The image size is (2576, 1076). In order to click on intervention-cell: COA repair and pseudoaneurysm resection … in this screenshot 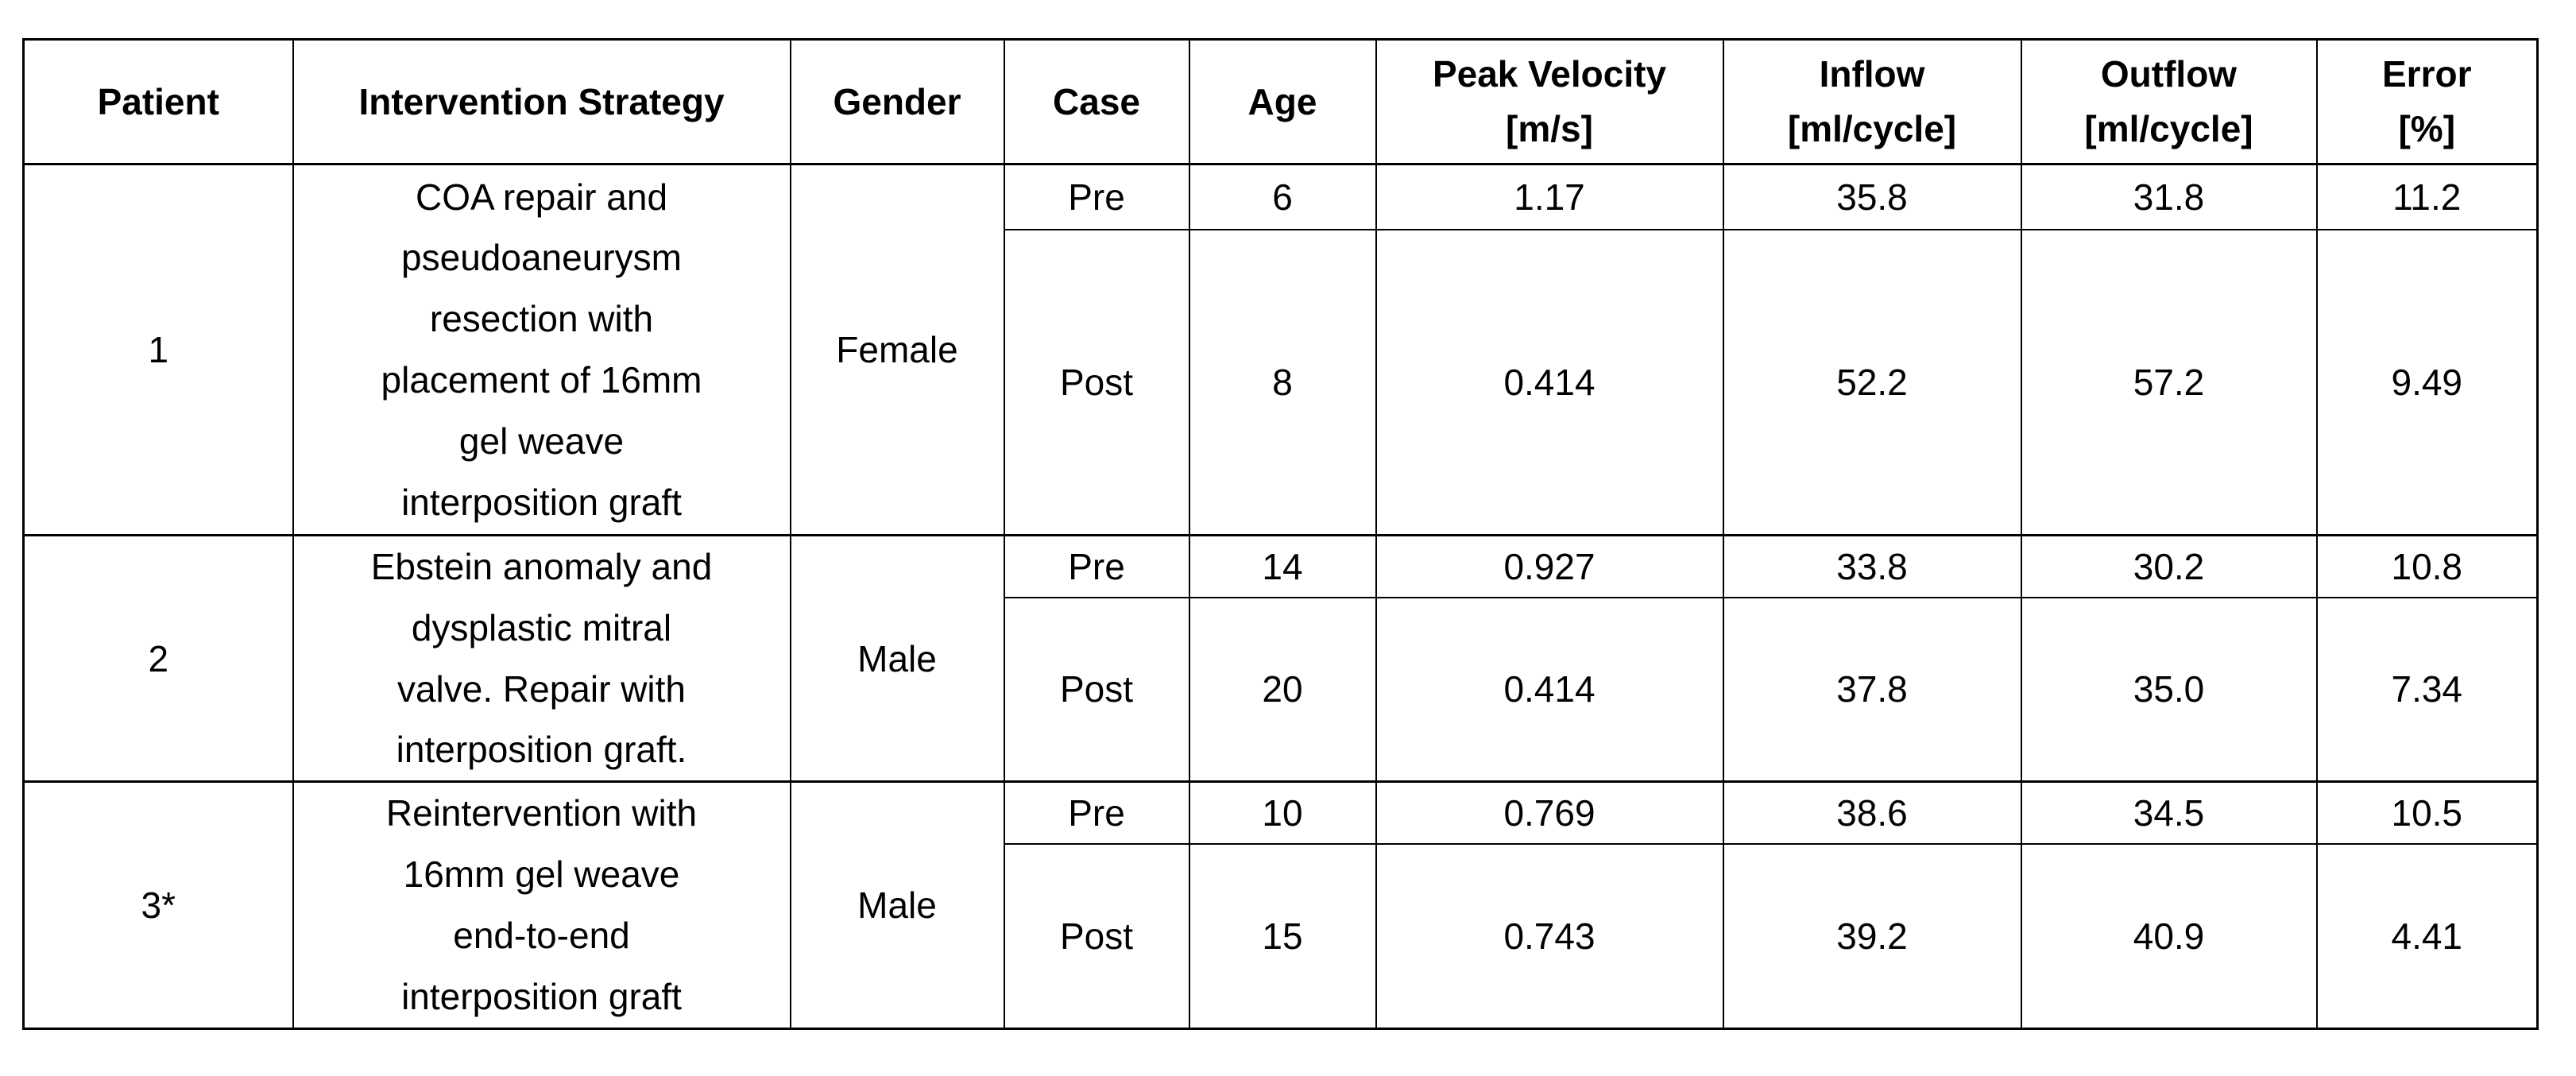, I will do `click(541, 349)`.